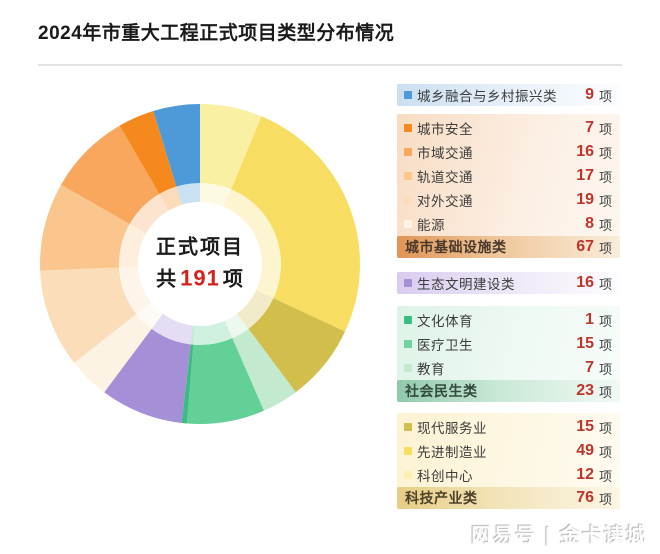  Describe the element at coordinates (589, 94) in the screenshot. I see `legend-value: 9` at that location.